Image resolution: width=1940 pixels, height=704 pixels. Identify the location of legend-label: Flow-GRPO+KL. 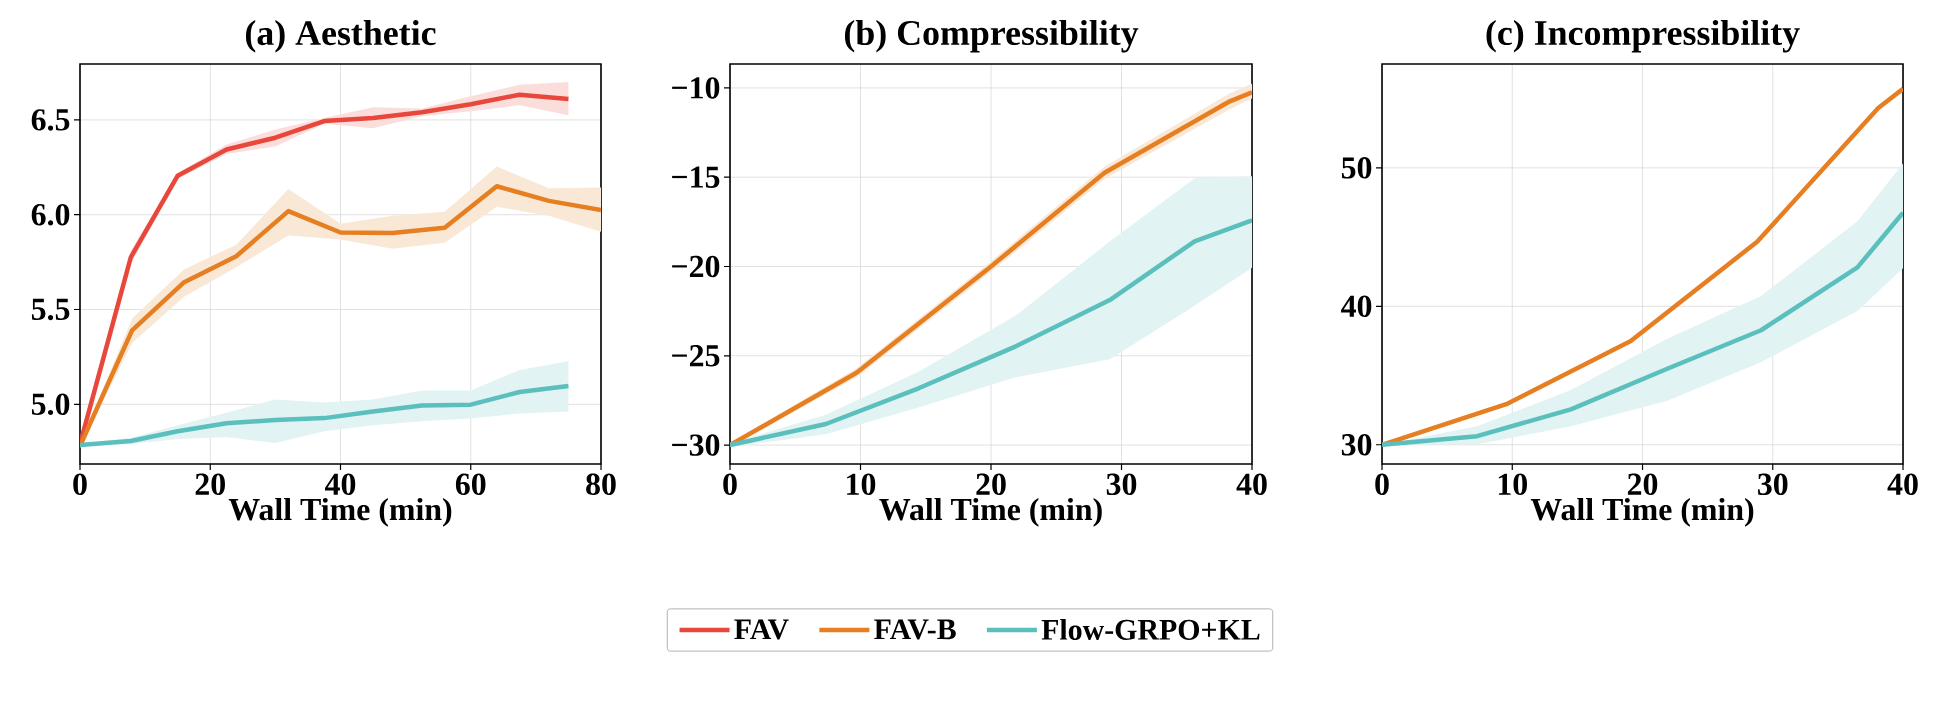
(1150, 629).